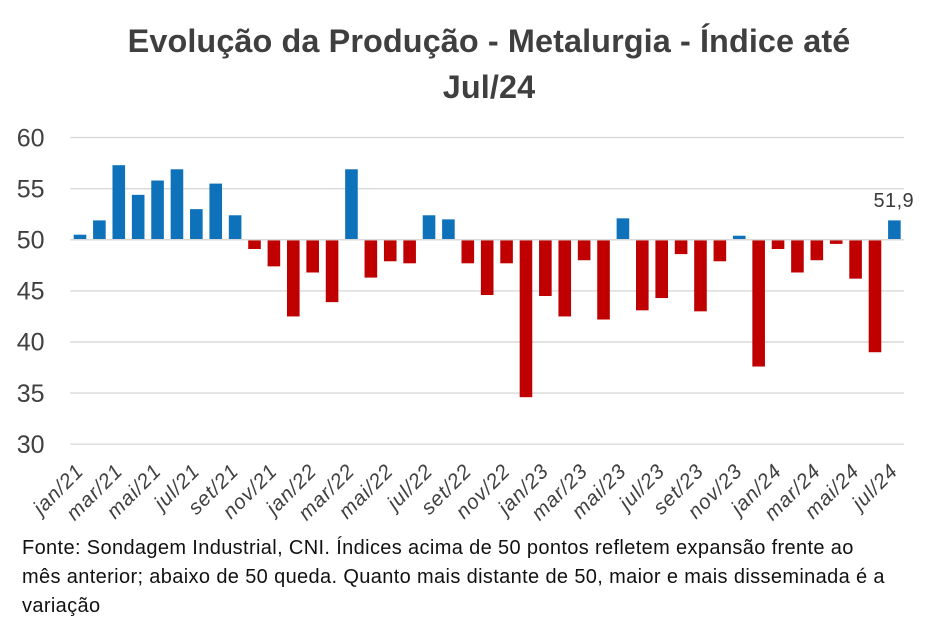 Image resolution: width=936 pixels, height=629 pixels. What do you see at coordinates (31, 292) in the screenshot?
I see `svg-text: 45` at bounding box center [31, 292].